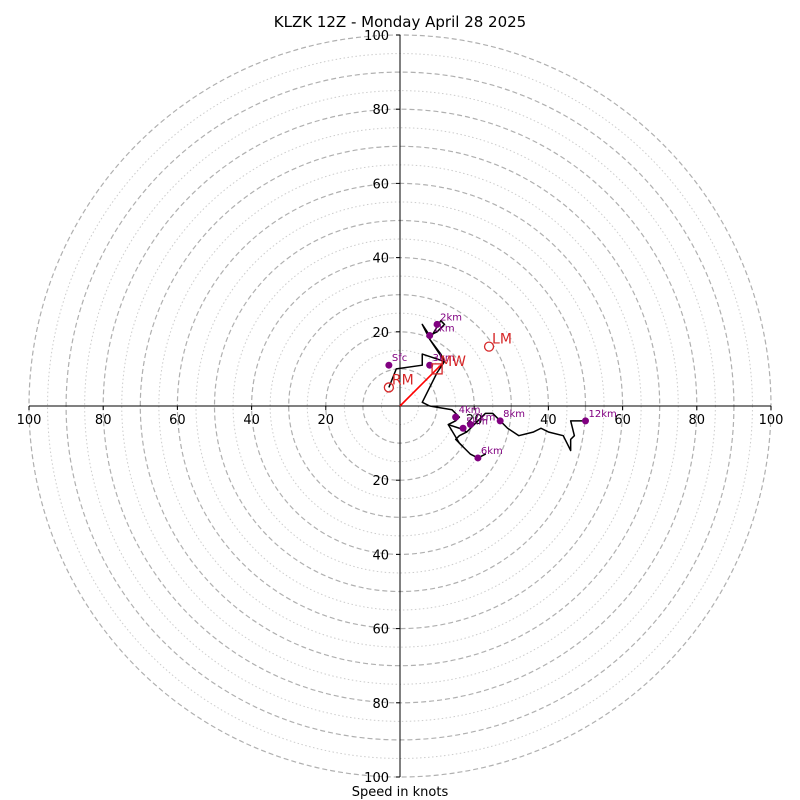 The image size is (800, 800). I want to click on height-marker-label: 6km, so click(492, 451).